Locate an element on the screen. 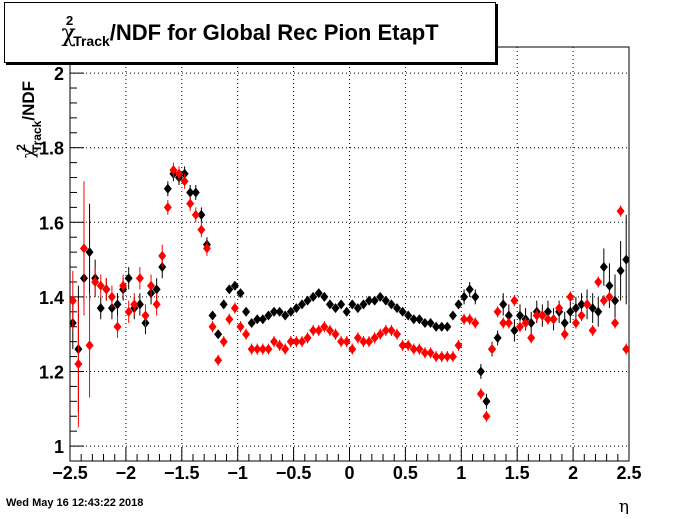 Image resolution: width=700 pixels, height=519 pixels. y-tick-label: 1.6 is located at coordinates (51, 223).